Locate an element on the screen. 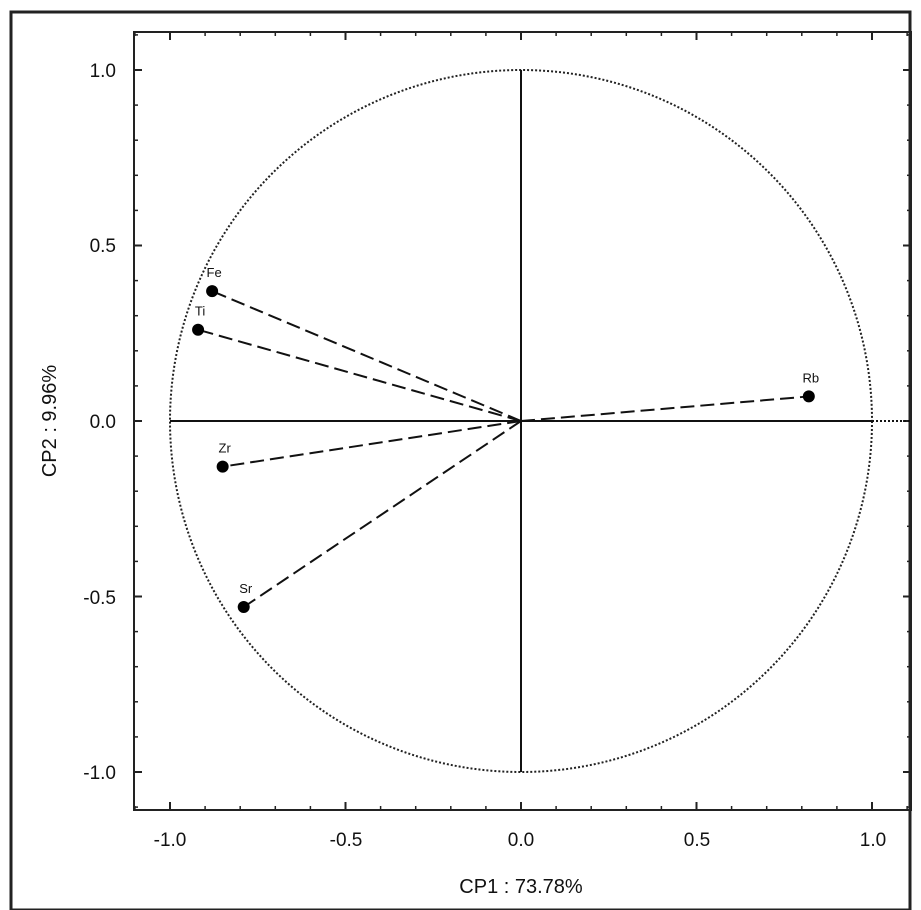 This screenshot has width=921, height=910. x-tick-label: -0.5 is located at coordinates (346, 840).